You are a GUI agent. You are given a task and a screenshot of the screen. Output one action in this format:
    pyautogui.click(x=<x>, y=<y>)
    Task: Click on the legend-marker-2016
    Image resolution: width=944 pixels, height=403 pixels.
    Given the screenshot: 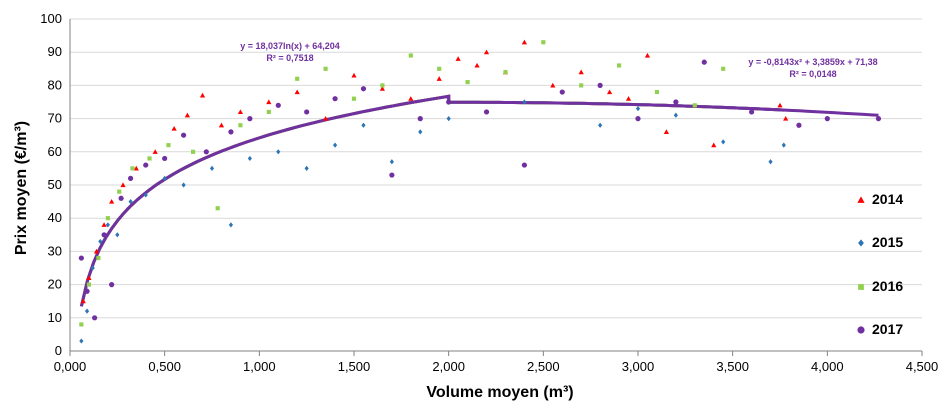 What is the action you would take?
    pyautogui.click(x=861, y=287)
    